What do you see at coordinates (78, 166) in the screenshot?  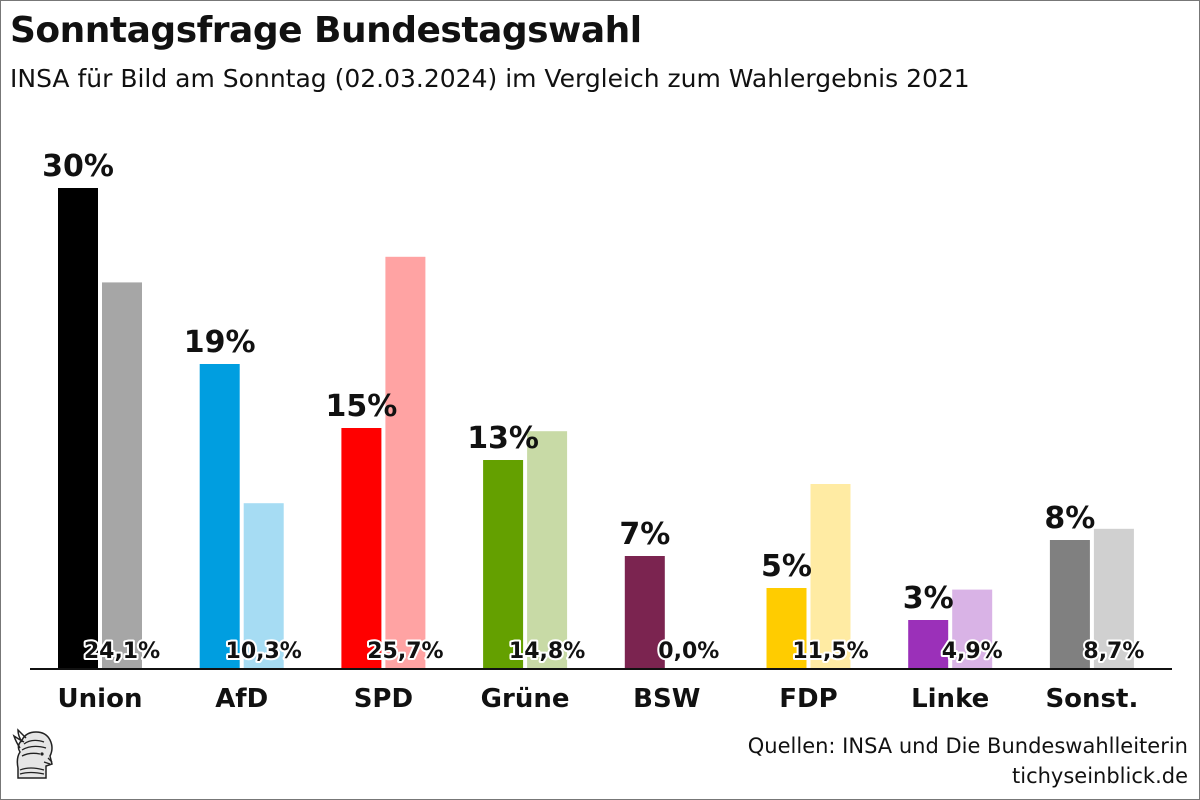 I see `value-label-poll-union: 30%` at bounding box center [78, 166].